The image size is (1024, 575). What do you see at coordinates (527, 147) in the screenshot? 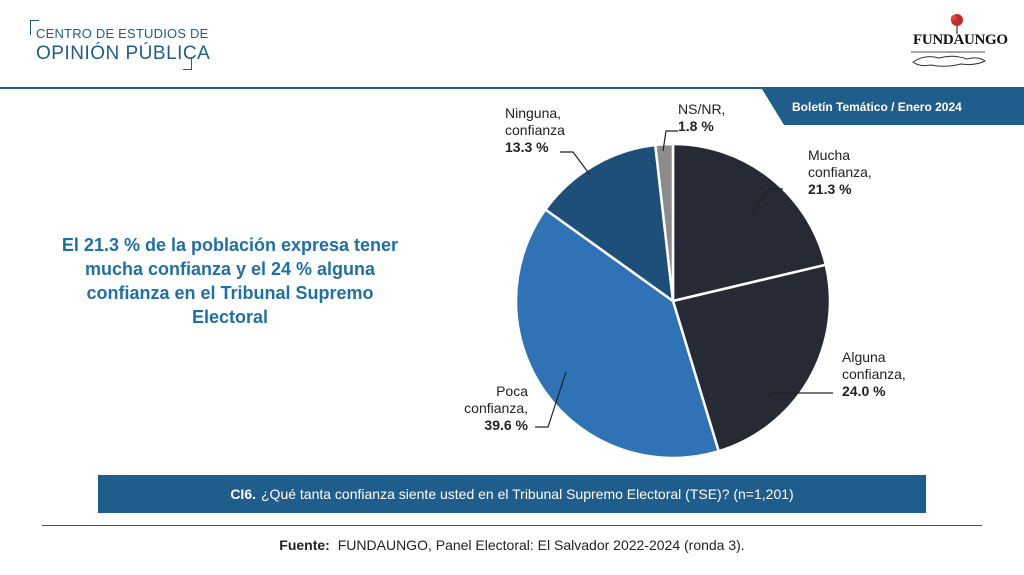
I see `slice-value: 13.3 %` at bounding box center [527, 147].